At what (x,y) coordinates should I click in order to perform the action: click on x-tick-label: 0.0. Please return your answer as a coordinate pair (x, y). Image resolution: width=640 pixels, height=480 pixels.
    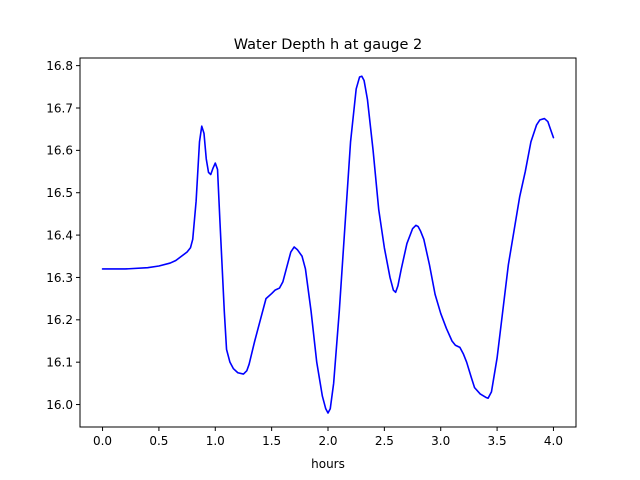
    Looking at the image, I should click on (102, 441).